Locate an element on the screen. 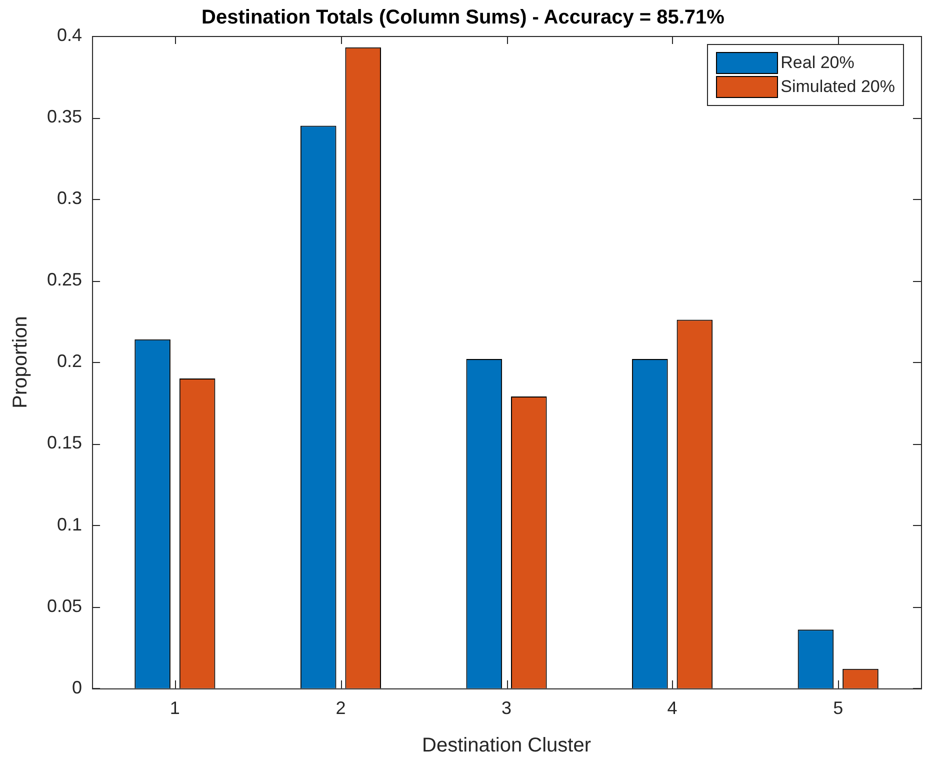  y-tick-label: 0 is located at coordinates (77, 687).